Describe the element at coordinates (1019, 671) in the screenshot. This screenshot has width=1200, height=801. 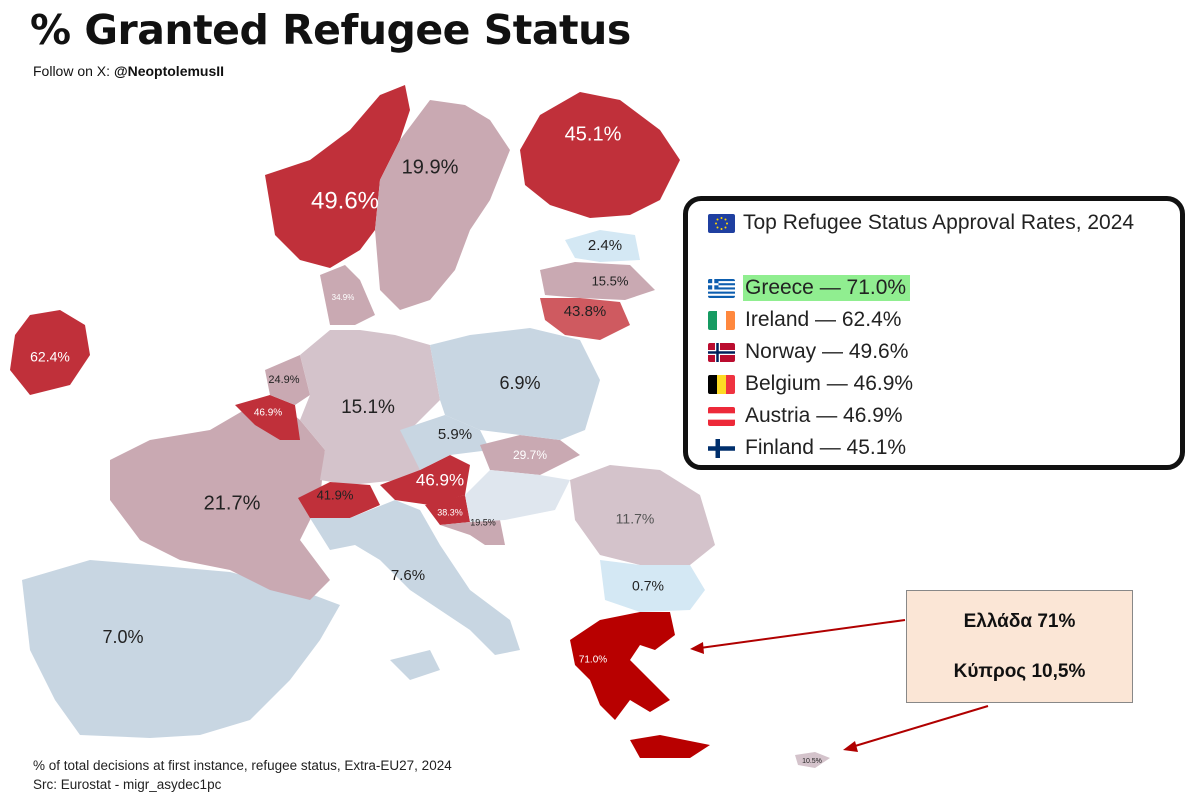
I see `callout-cyprus: Κύπρος 10,5%` at that location.